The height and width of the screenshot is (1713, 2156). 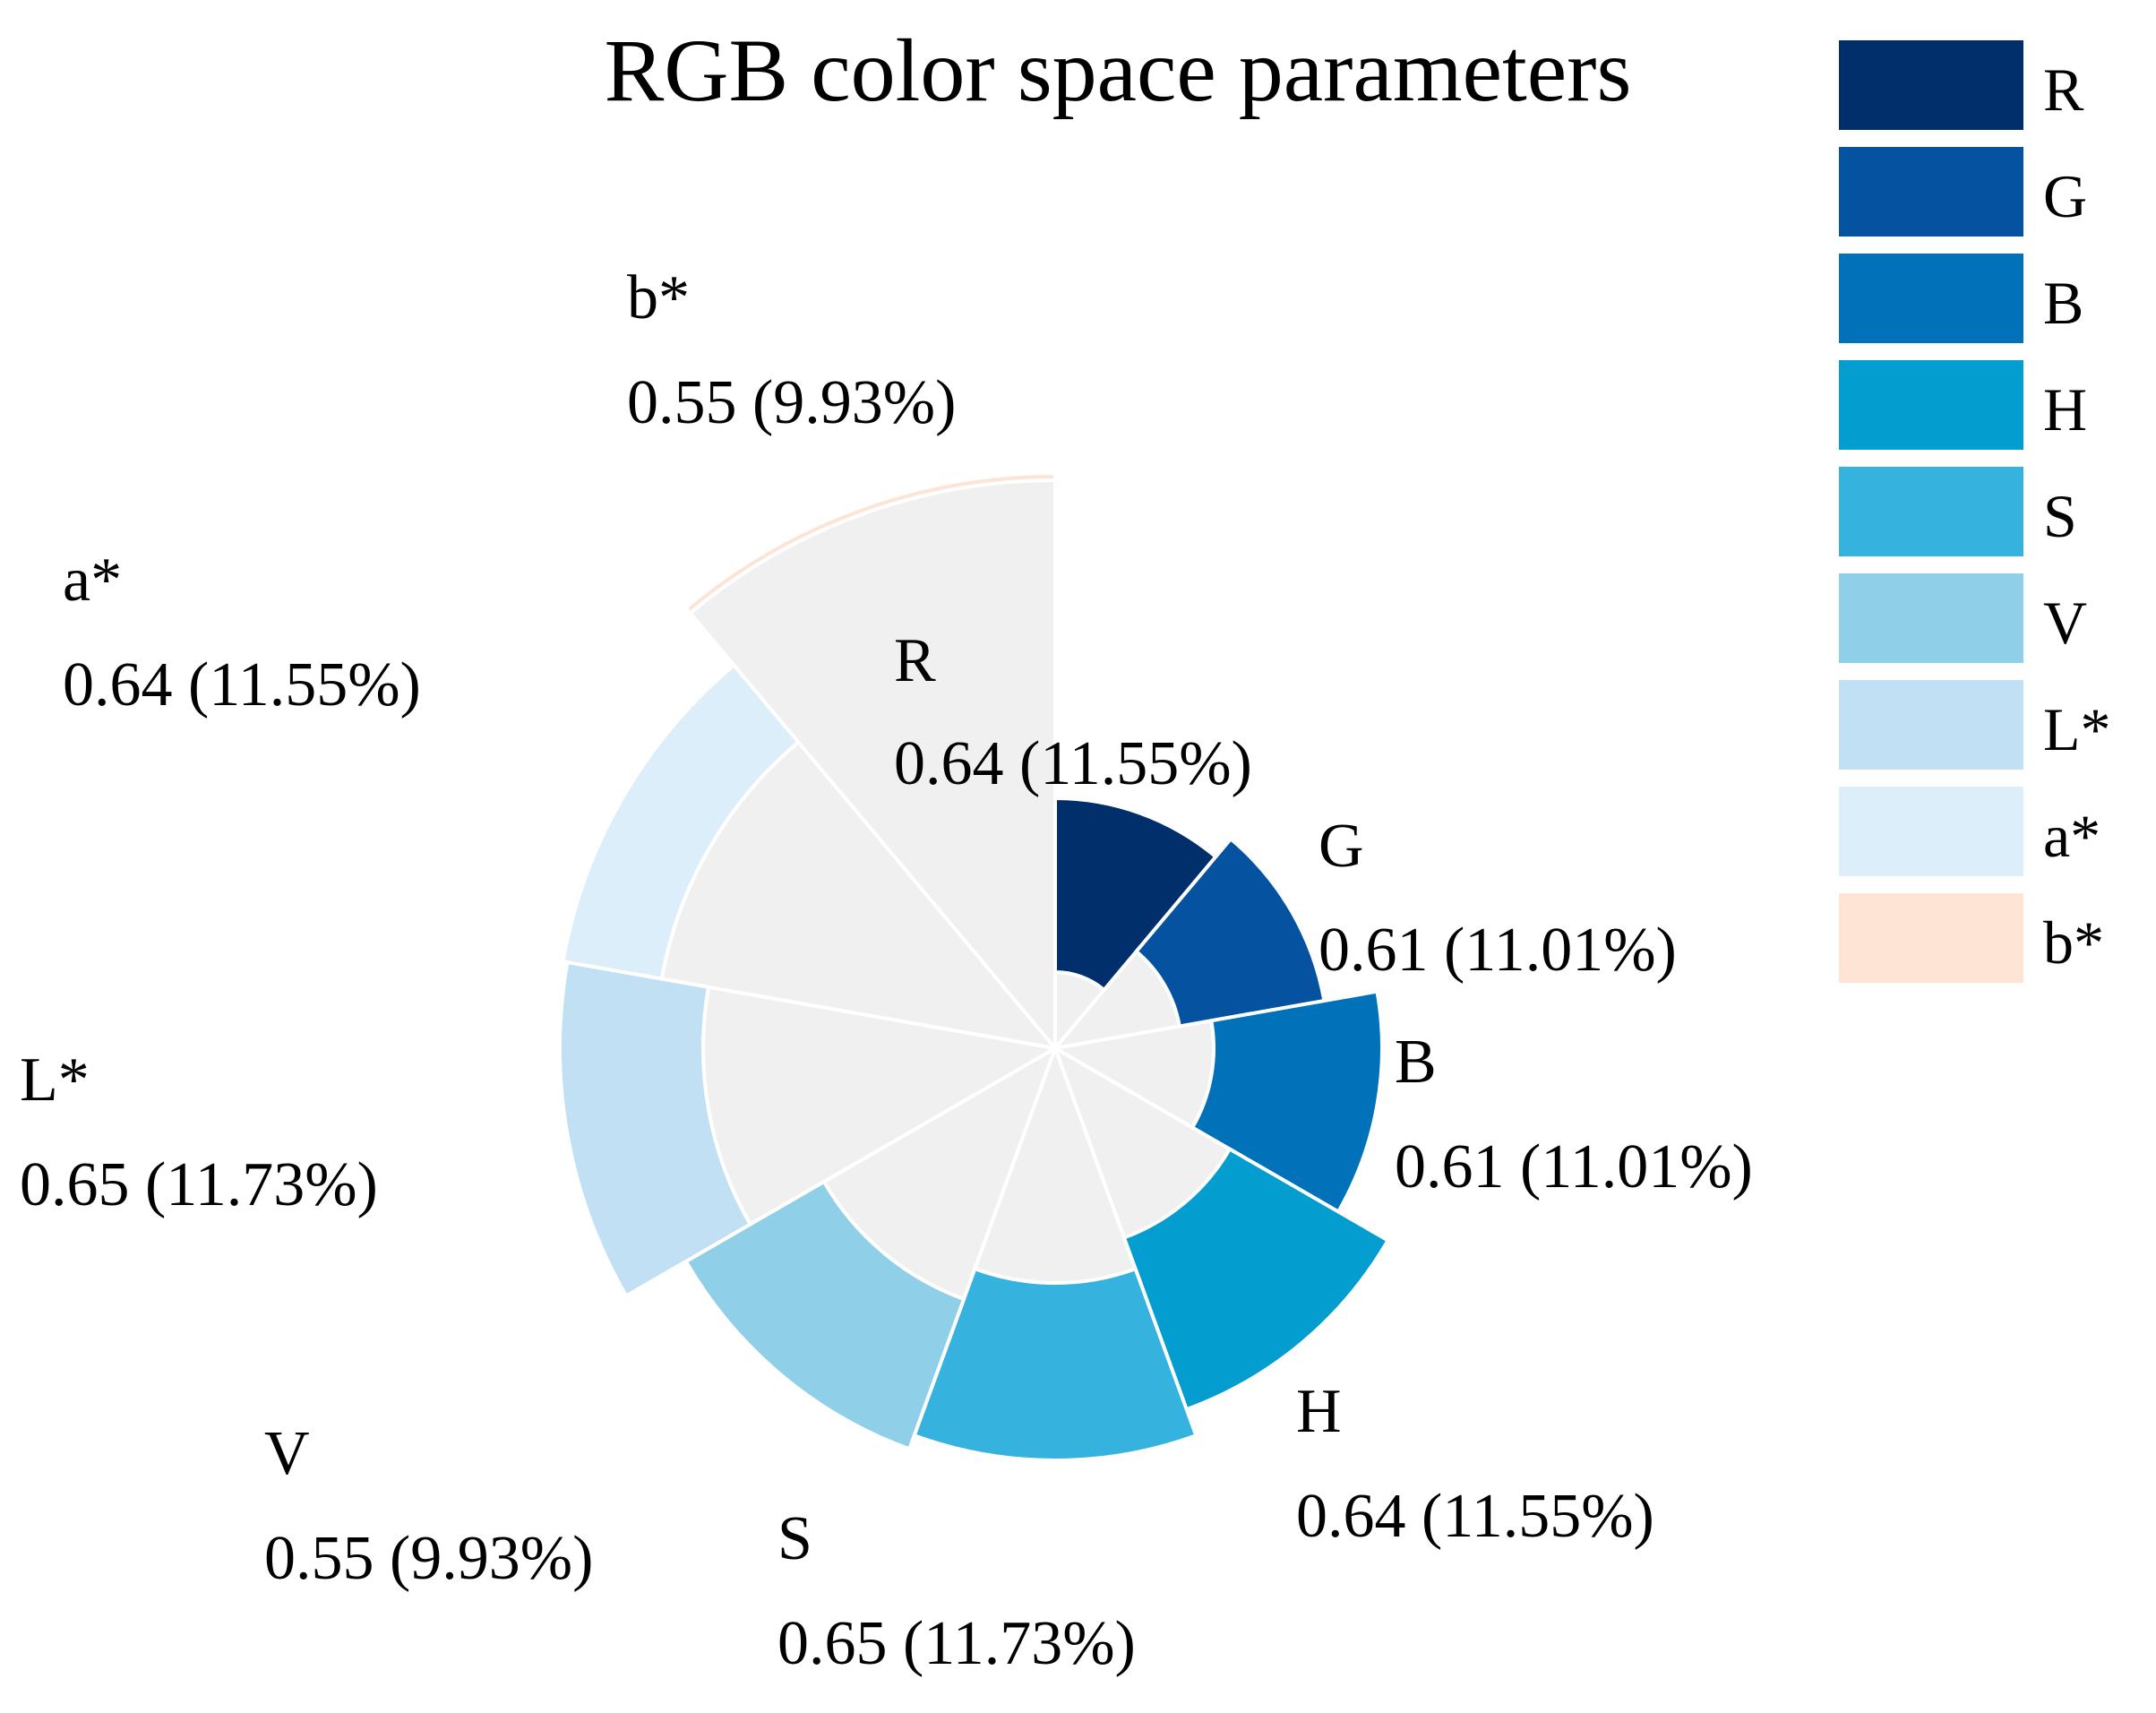 I want to click on label-name-b: B, so click(x=1416, y=1062).